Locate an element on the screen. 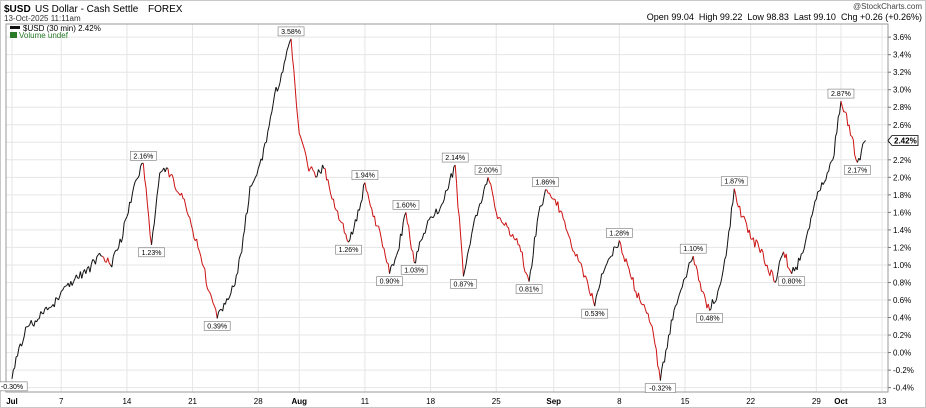  data-label-text: 2.00% is located at coordinates (488, 170).